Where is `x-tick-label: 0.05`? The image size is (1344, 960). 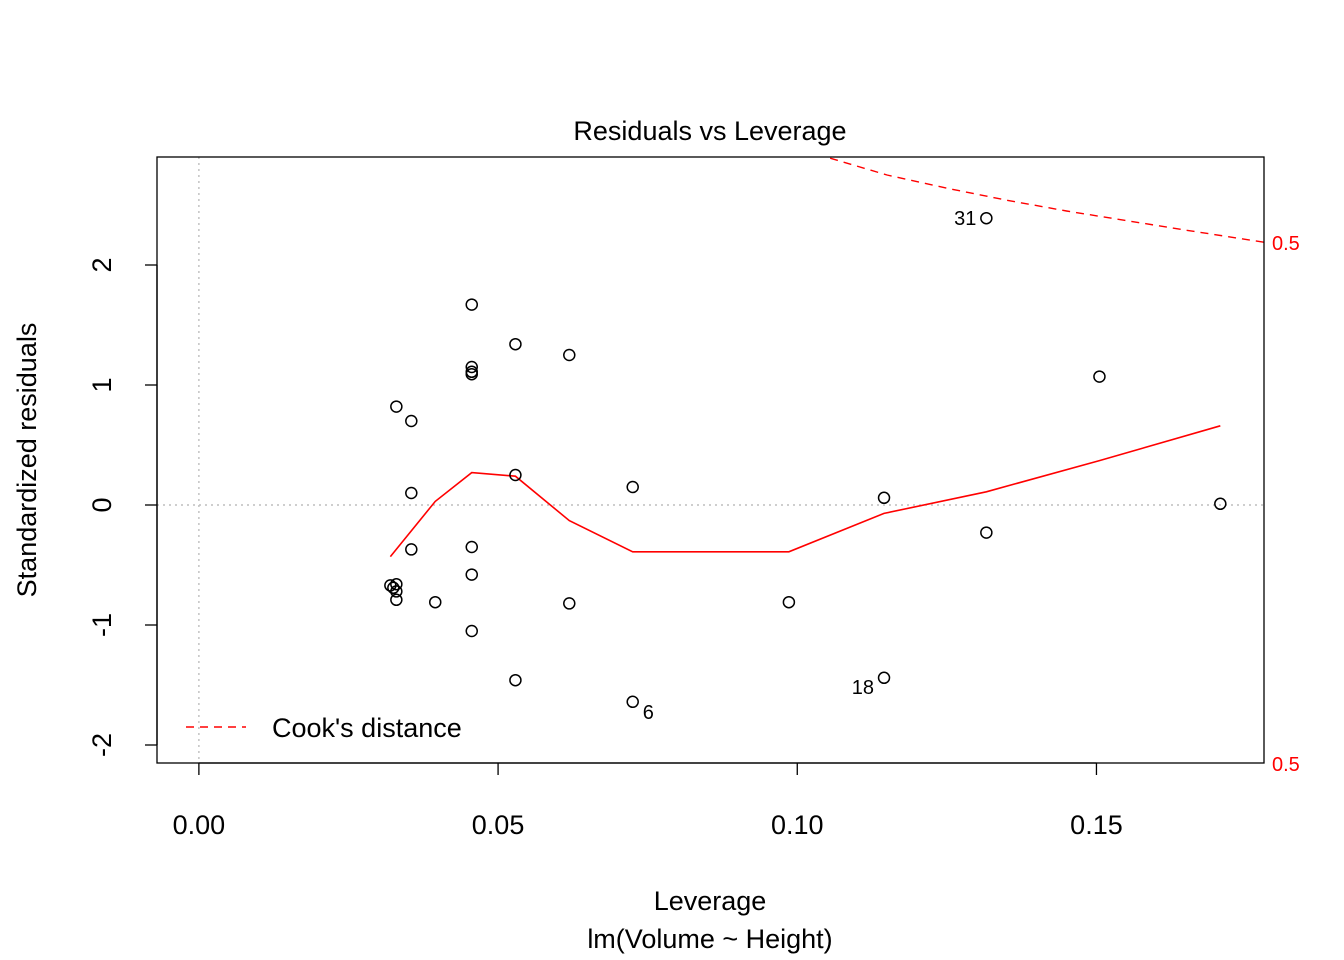
x-tick-label: 0.05 is located at coordinates (498, 825).